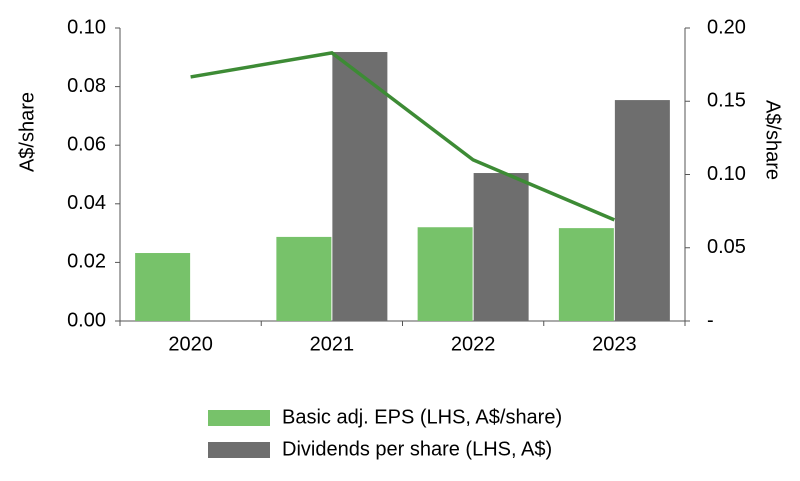 This screenshot has width=800, height=481. What do you see at coordinates (726, 174) in the screenshot?
I see `y2-tick-label: 0.10` at bounding box center [726, 174].